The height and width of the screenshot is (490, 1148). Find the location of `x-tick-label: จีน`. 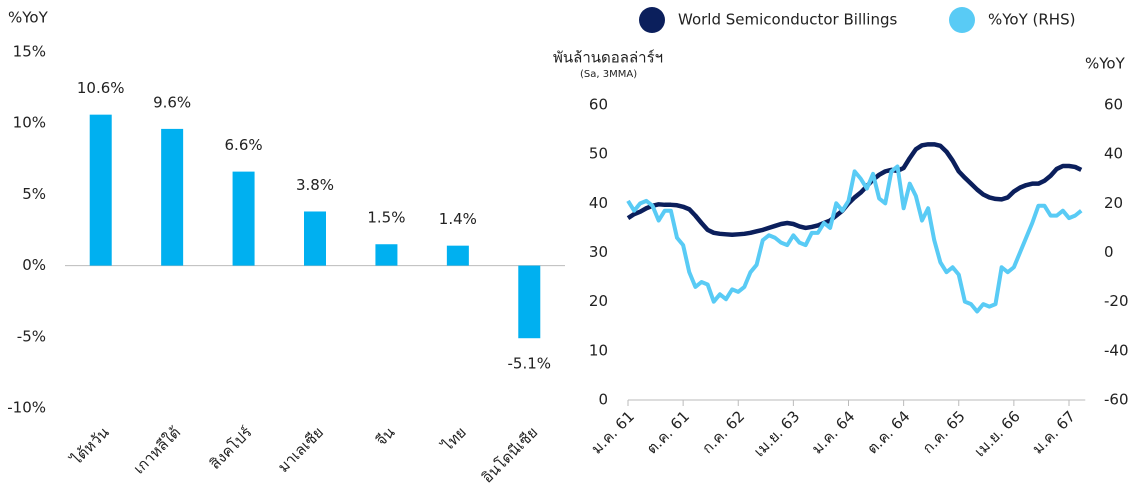

x-tick-label: จีน is located at coordinates (385, 436).